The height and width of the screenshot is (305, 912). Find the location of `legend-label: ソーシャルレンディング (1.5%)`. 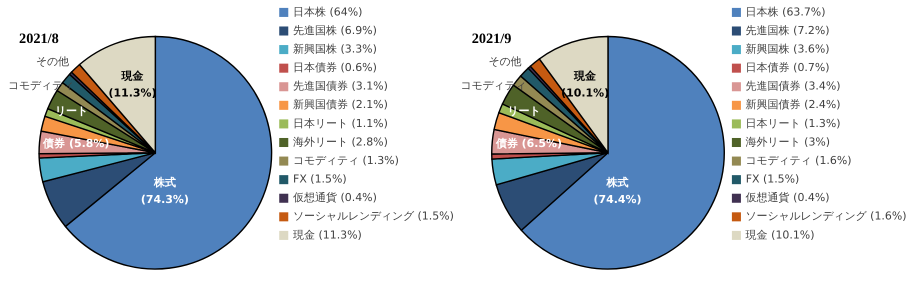

legend-label: ソーシャルレンディング (1.5%) is located at coordinates (373, 216).